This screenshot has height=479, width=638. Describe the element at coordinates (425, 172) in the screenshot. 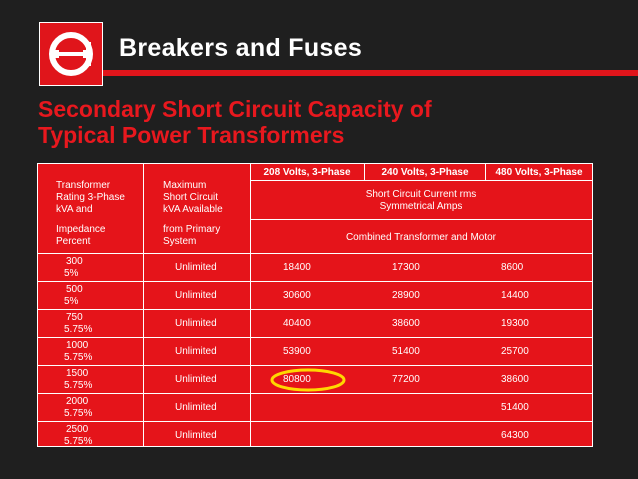

I see `voltage-header-240: 240 Volts, 3-Phase` at that location.